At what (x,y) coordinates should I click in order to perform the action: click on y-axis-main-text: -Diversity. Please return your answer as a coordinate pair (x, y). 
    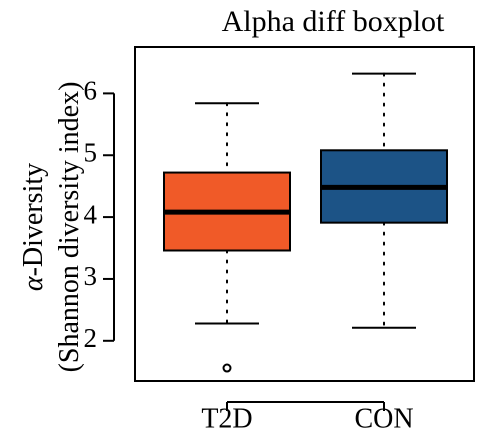
    Looking at the image, I should click on (33, 220).